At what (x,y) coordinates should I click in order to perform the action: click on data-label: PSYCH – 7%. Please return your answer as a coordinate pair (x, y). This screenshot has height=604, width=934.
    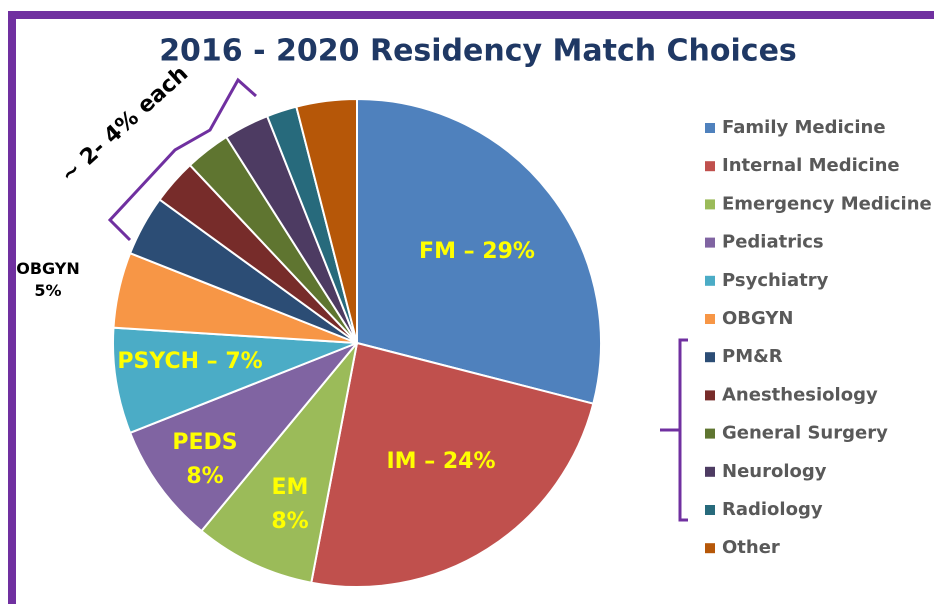
    Looking at the image, I should click on (189, 361).